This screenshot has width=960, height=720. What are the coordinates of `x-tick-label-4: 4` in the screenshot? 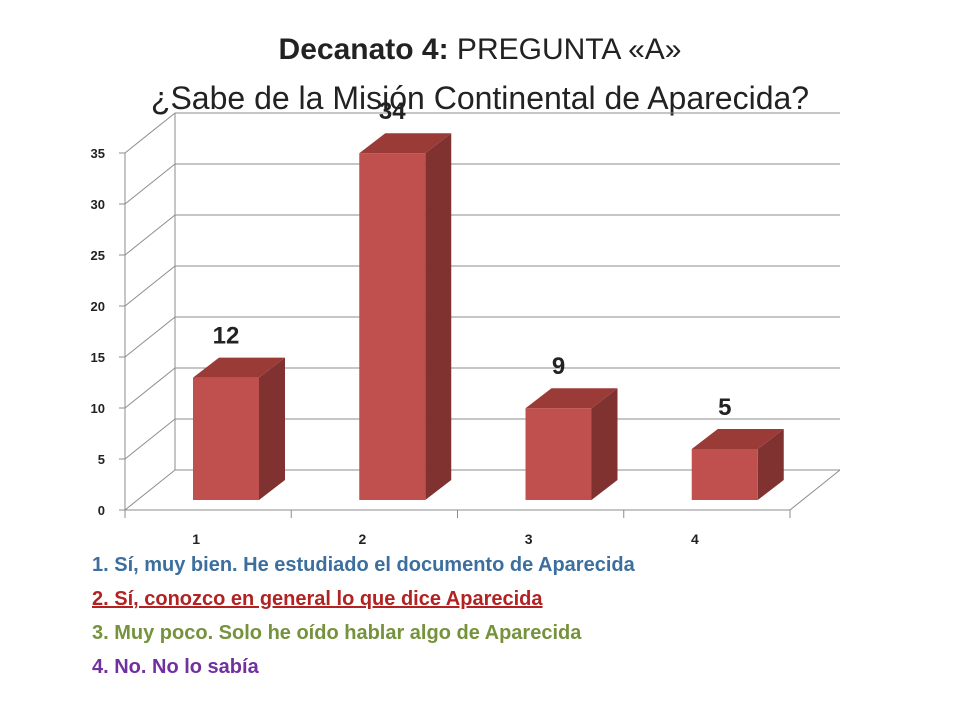 It's located at (695, 539).